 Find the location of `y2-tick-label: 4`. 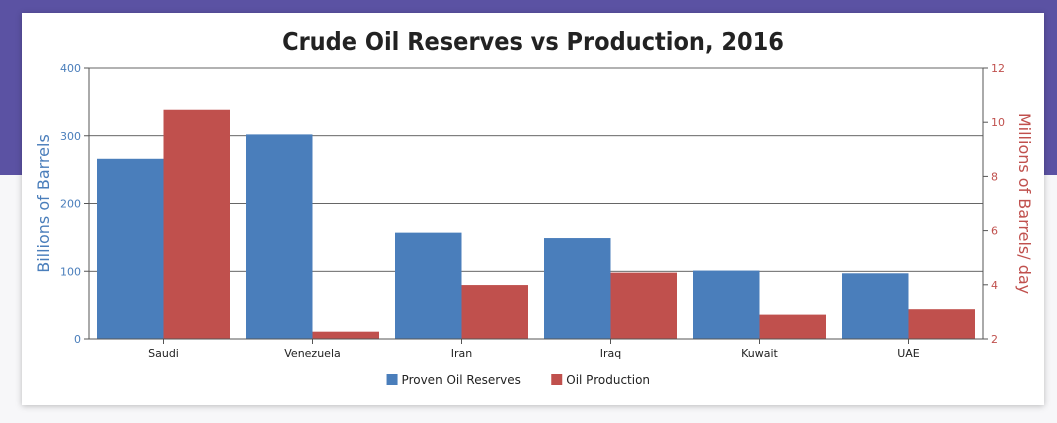

y2-tick-label: 4 is located at coordinates (994, 285).